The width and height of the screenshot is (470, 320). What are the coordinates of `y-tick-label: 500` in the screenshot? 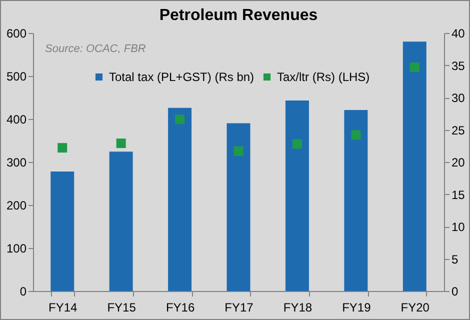 It's located at (16, 77).